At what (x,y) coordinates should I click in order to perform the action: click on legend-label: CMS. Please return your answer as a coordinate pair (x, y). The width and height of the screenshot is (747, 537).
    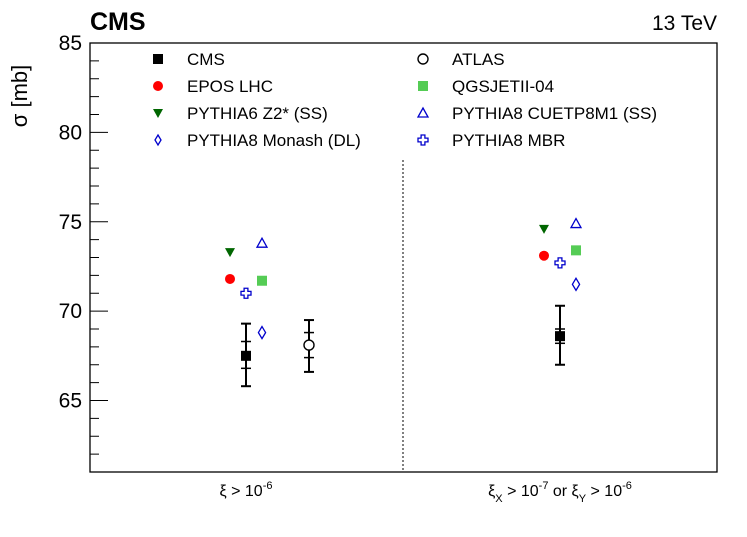
    Looking at the image, I should click on (206, 59).